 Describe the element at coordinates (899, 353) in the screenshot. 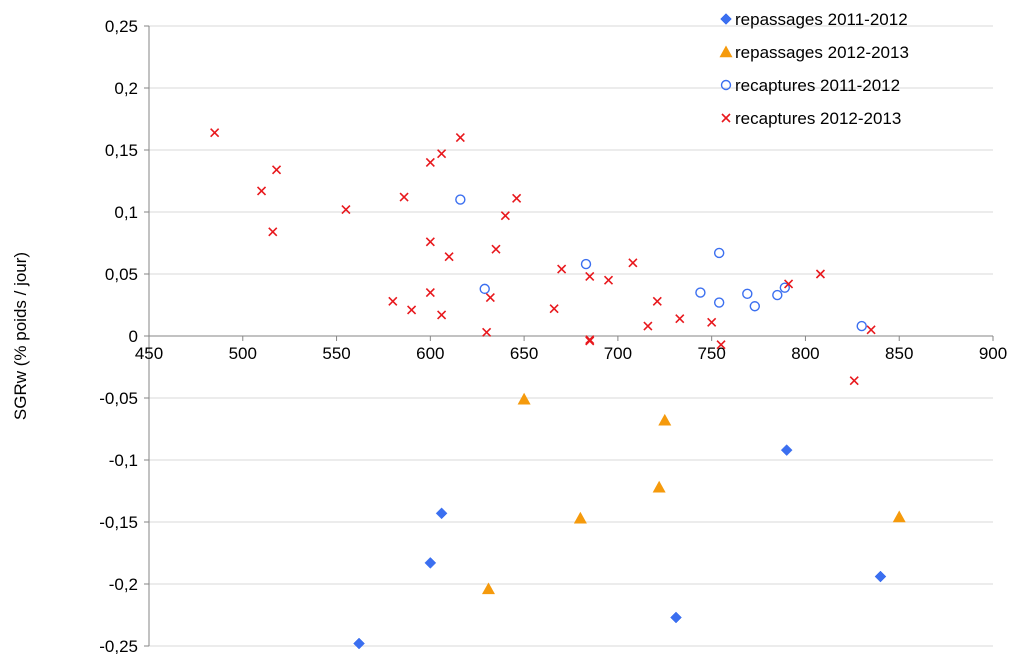

I see `x-tick-label: 850` at that location.